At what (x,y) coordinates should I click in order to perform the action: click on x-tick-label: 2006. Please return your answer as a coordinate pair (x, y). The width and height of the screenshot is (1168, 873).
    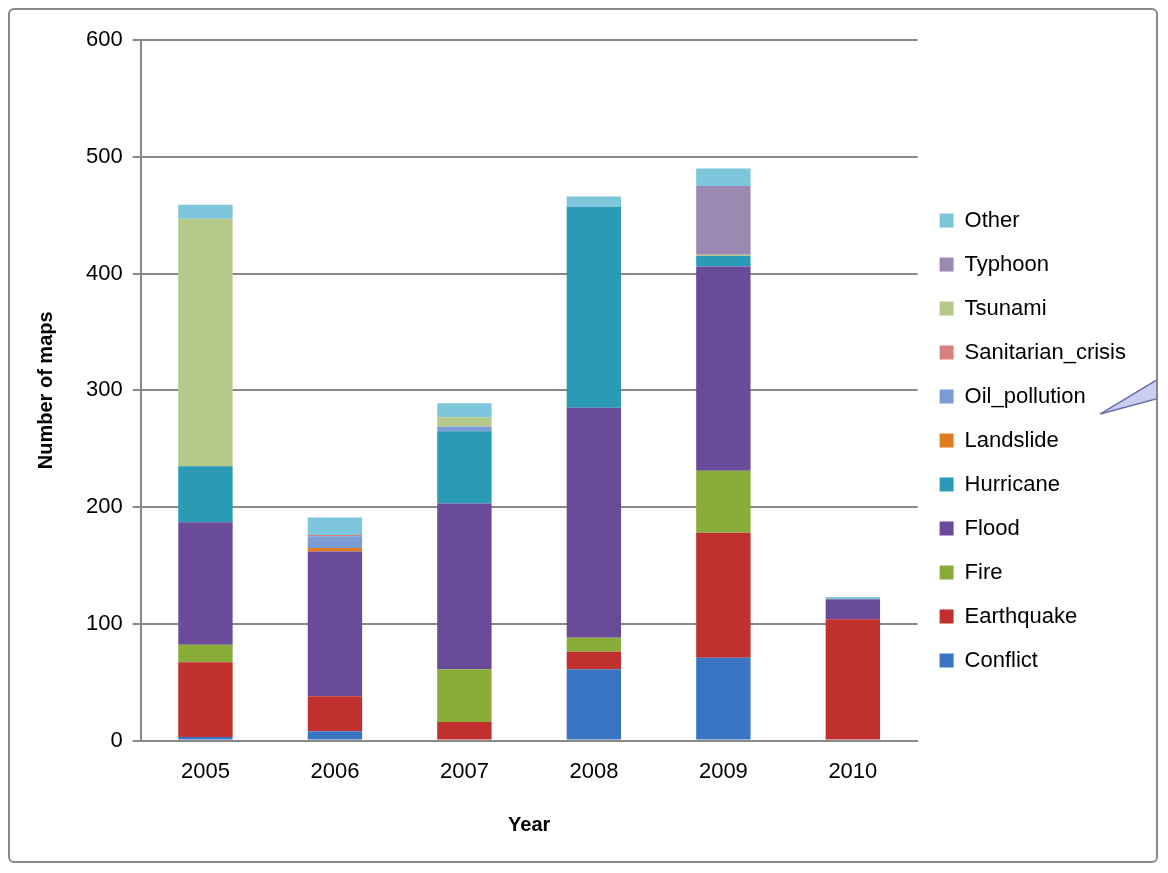
    Looking at the image, I should click on (335, 770).